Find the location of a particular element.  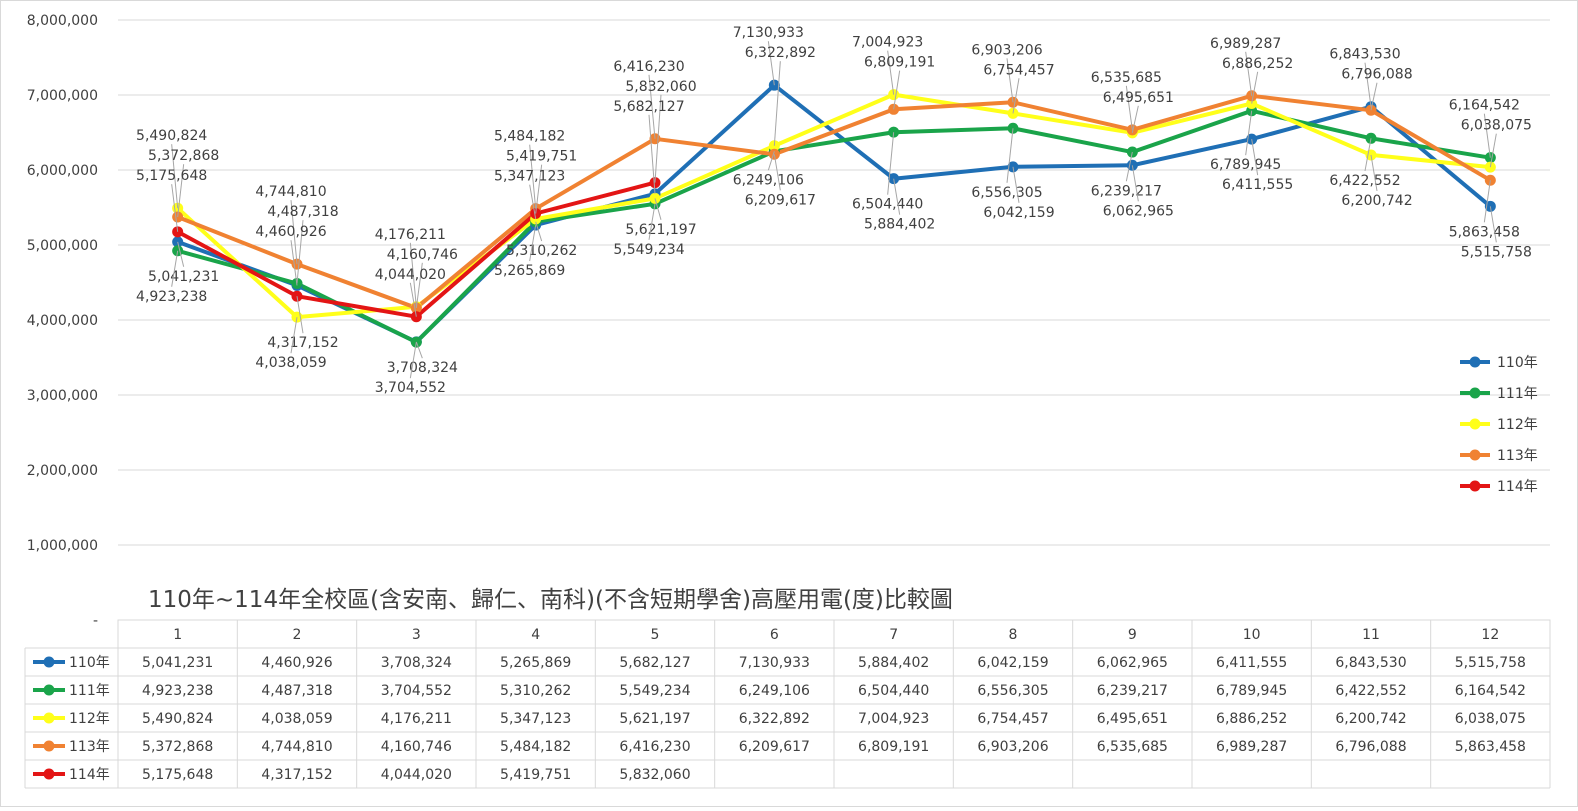

table-cell: 6,249,106 is located at coordinates (774, 691).